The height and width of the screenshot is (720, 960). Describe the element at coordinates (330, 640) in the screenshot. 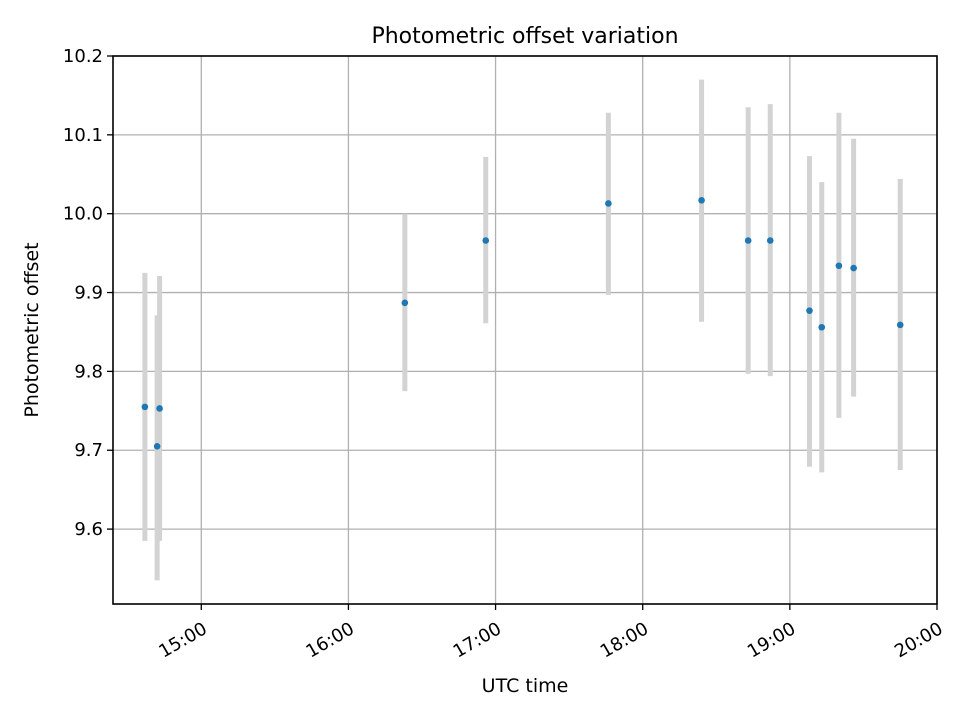

I see `x-tick-label: 16:00` at that location.